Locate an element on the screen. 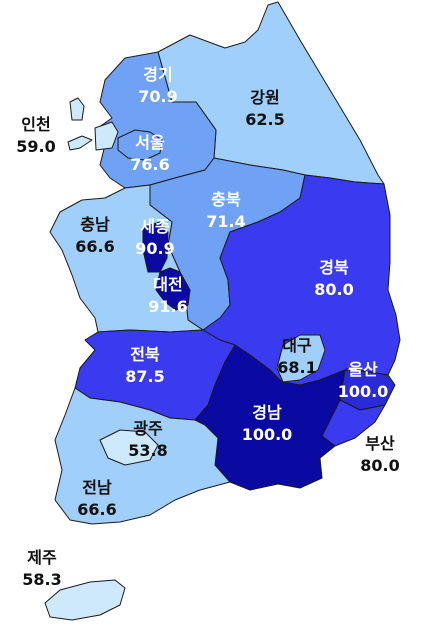 The height and width of the screenshot is (629, 429). label-name-ulsan: 울산 is located at coordinates (363, 369).